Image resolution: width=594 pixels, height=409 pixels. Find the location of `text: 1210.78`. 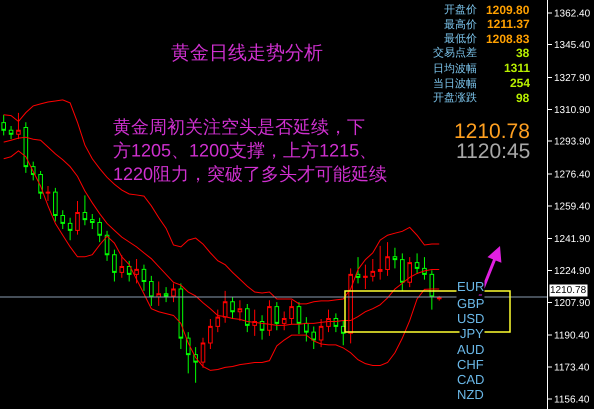

text: 1210.78 is located at coordinates (492, 131).